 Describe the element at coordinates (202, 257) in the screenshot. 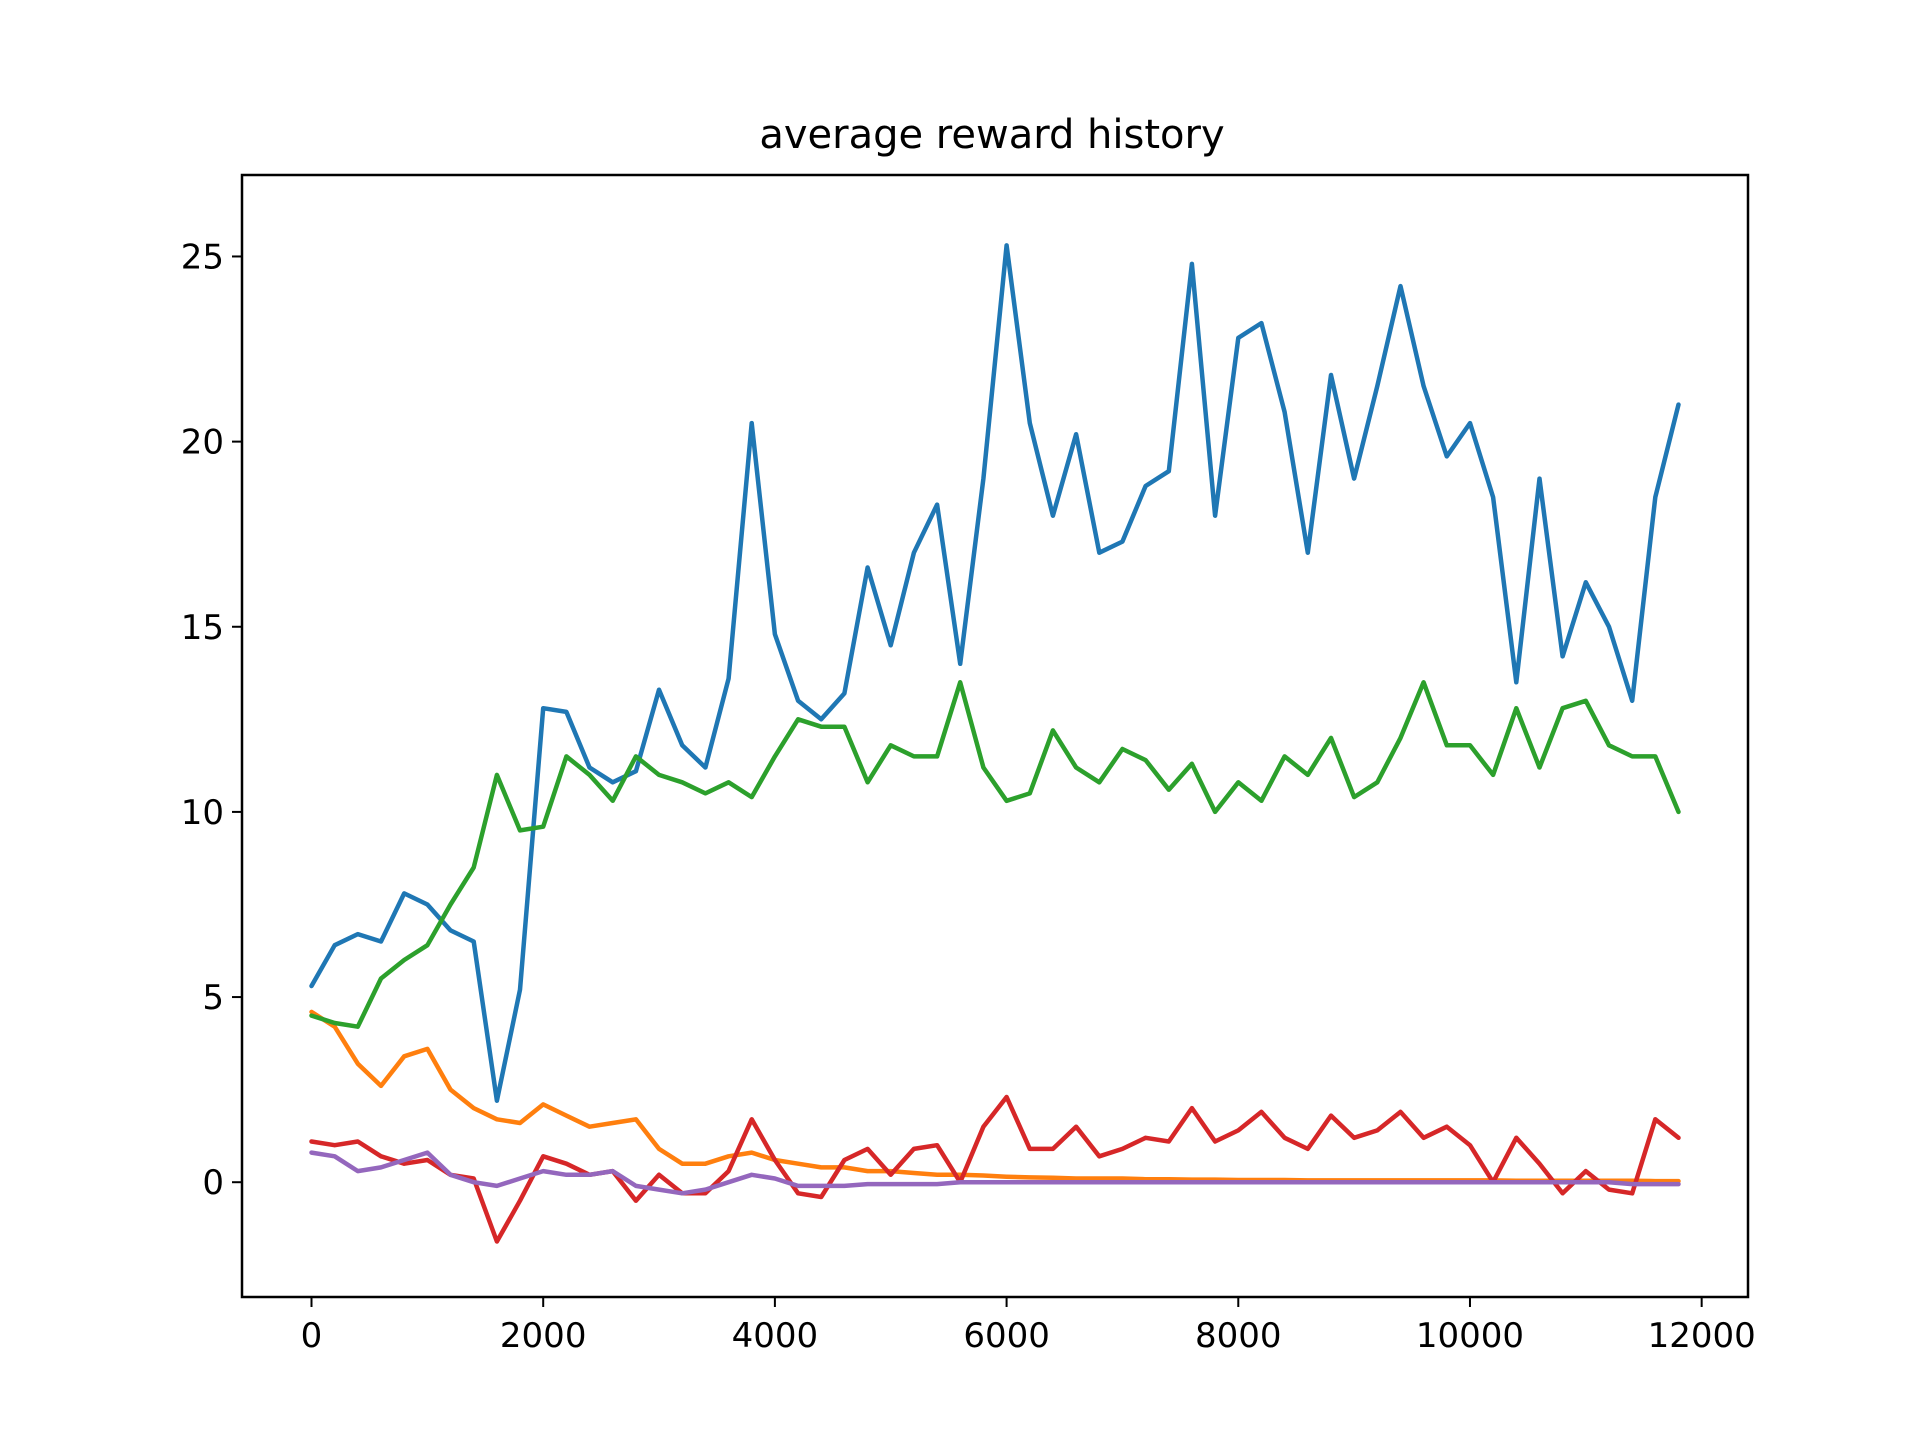

I see `y-tick-label: 25` at that location.